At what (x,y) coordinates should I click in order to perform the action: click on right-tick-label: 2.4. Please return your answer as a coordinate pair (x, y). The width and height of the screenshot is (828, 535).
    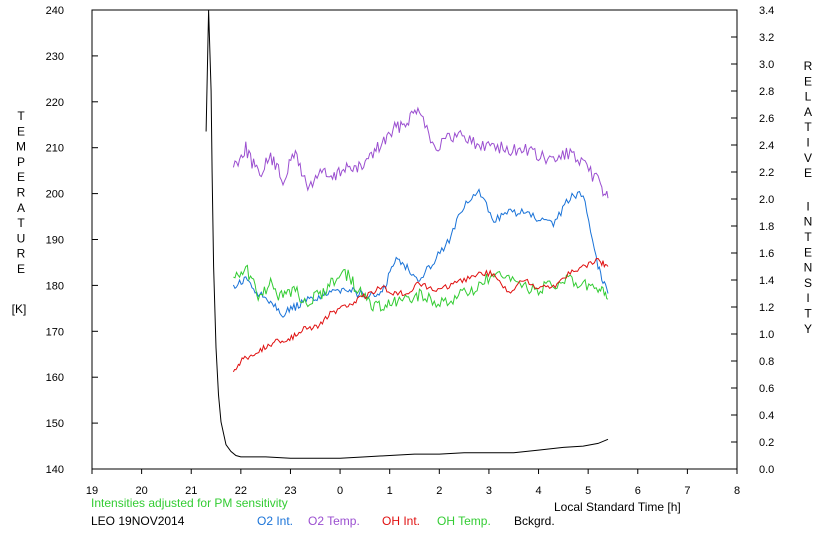
    Looking at the image, I should click on (766, 146).